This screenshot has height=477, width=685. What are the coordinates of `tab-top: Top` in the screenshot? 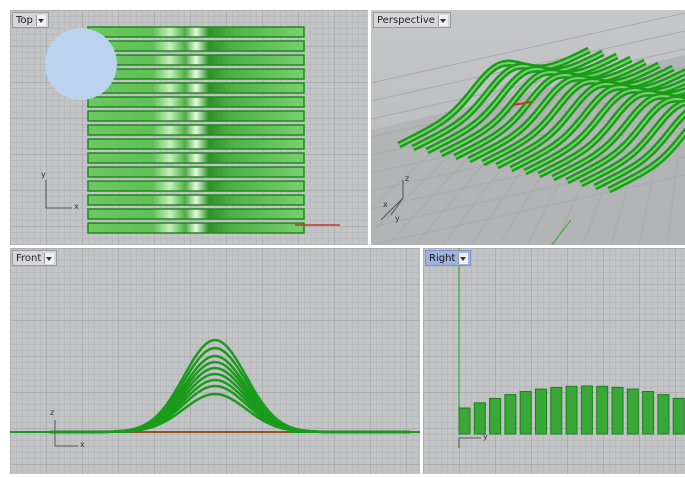 It's located at (30, 20).